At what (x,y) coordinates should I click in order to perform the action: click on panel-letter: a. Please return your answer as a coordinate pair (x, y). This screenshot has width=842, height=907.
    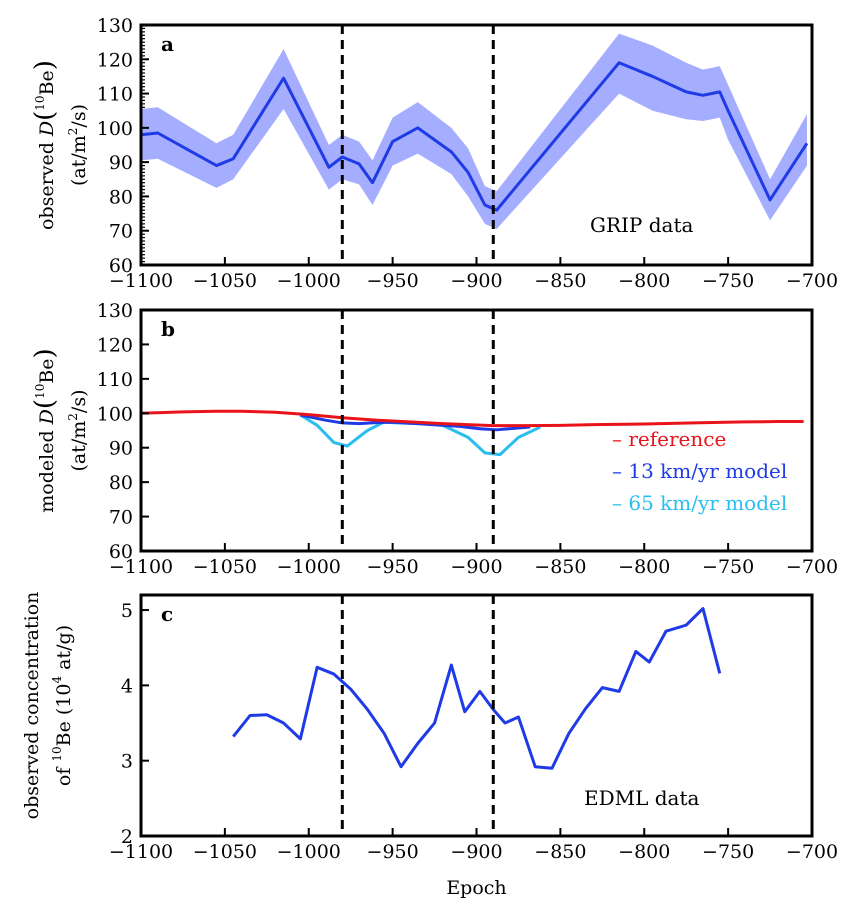
    Looking at the image, I should click on (167, 44).